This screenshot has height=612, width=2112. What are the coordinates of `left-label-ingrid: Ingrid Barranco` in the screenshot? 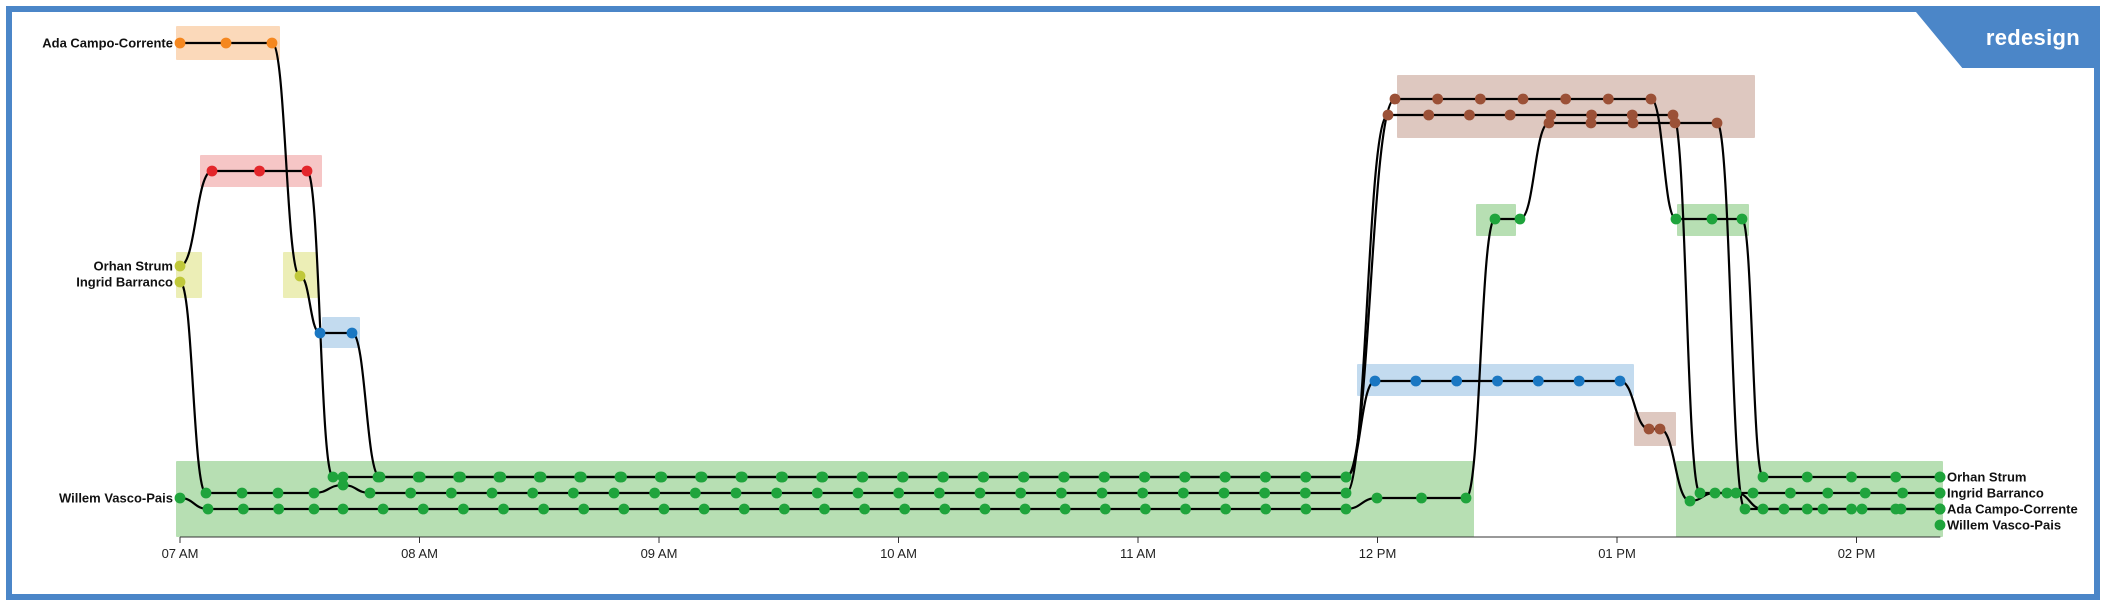 It's located at (124, 282).